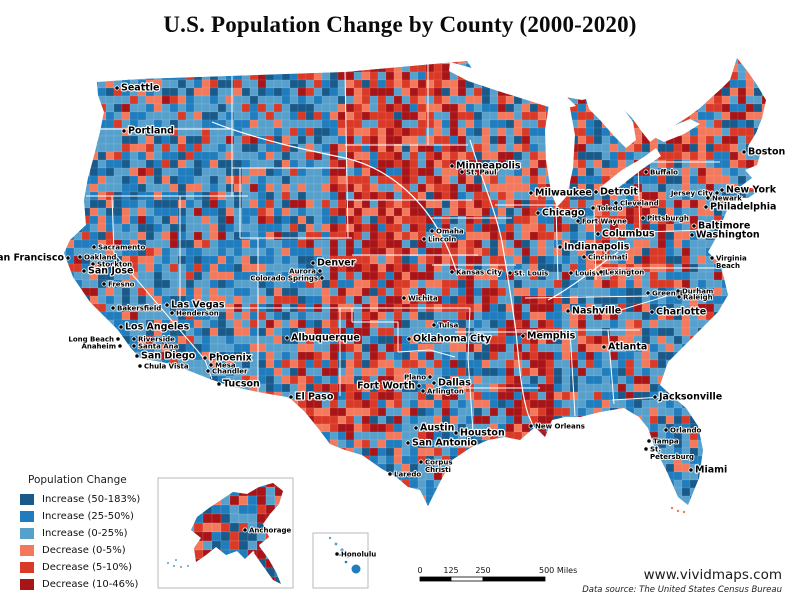 The width and height of the screenshot is (800, 600). I want to click on city-label: Houston, so click(482, 433).